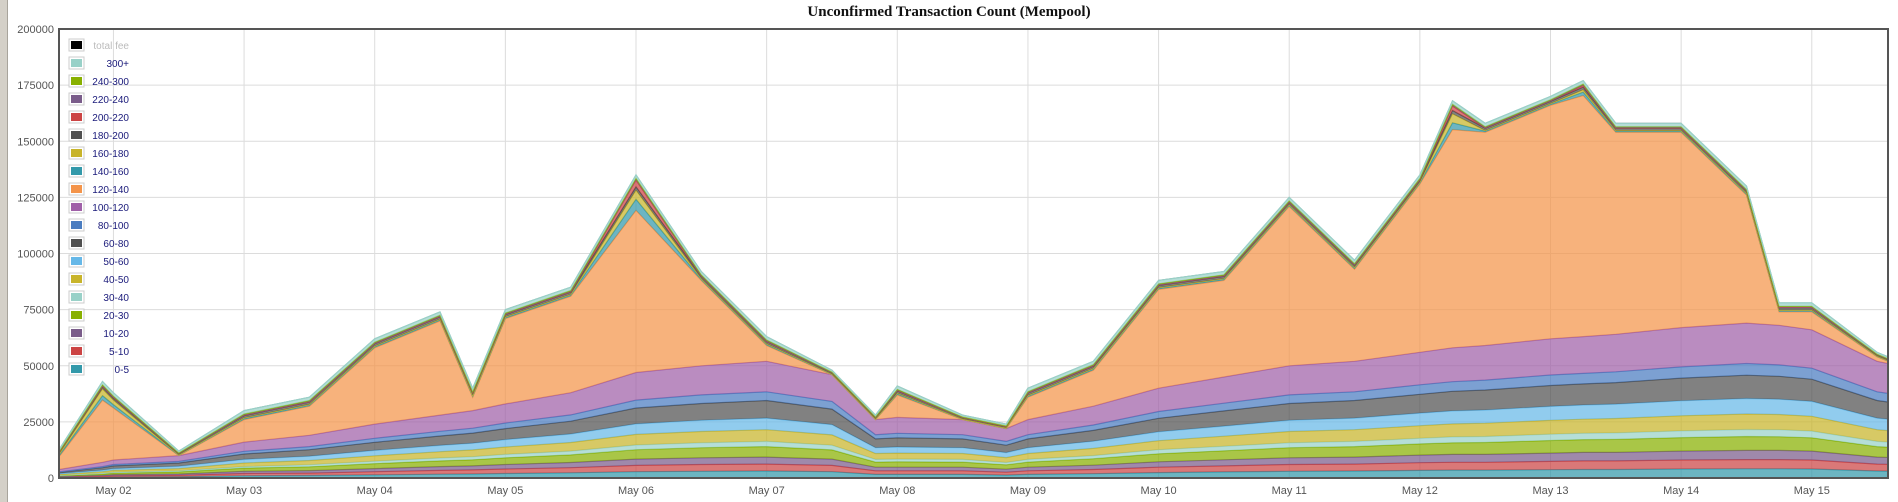 Image resolution: width=1898 pixels, height=502 pixels. I want to click on legend-label: 50-60, so click(116, 262).